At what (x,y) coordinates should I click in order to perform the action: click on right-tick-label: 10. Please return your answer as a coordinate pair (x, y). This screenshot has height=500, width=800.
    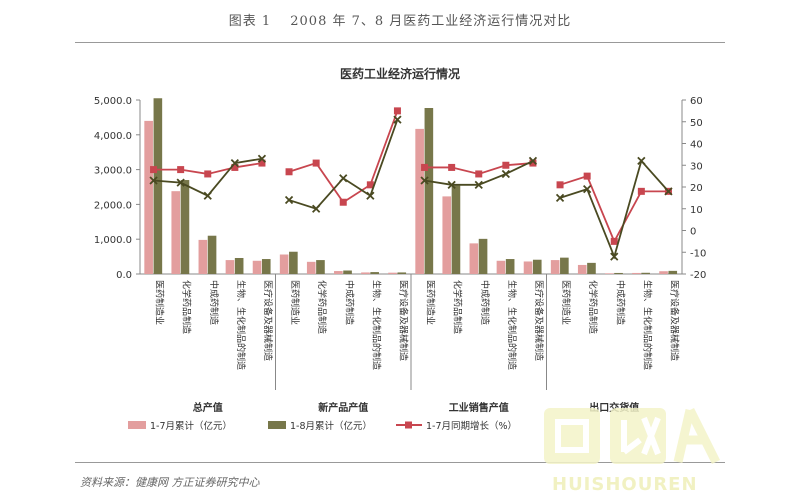
    Looking at the image, I should click on (696, 210).